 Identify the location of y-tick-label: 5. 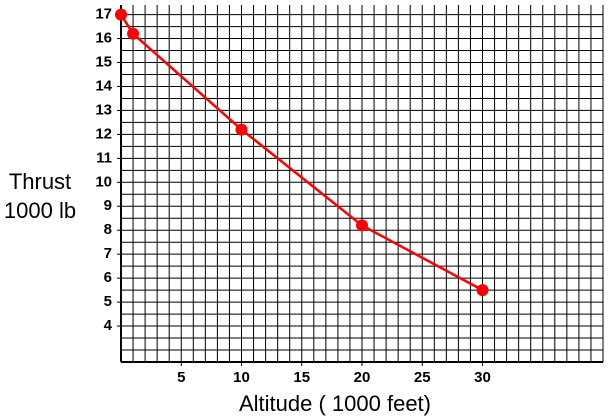
(108, 301).